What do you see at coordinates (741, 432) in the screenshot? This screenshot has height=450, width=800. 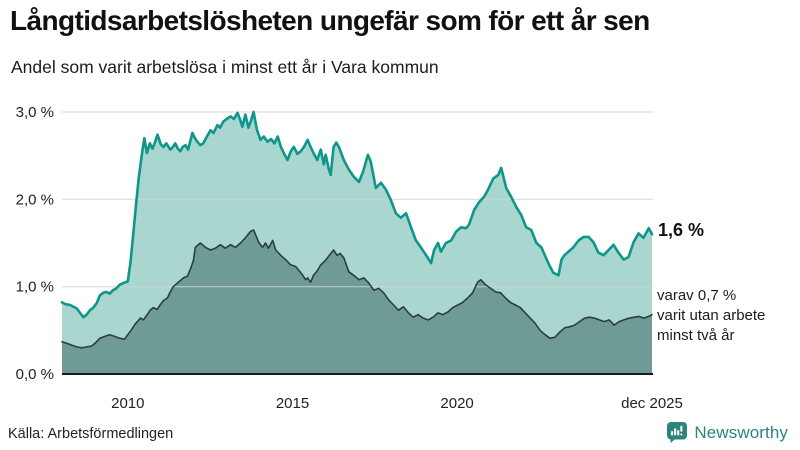 I see `brand-name: Newsworthy` at bounding box center [741, 432].